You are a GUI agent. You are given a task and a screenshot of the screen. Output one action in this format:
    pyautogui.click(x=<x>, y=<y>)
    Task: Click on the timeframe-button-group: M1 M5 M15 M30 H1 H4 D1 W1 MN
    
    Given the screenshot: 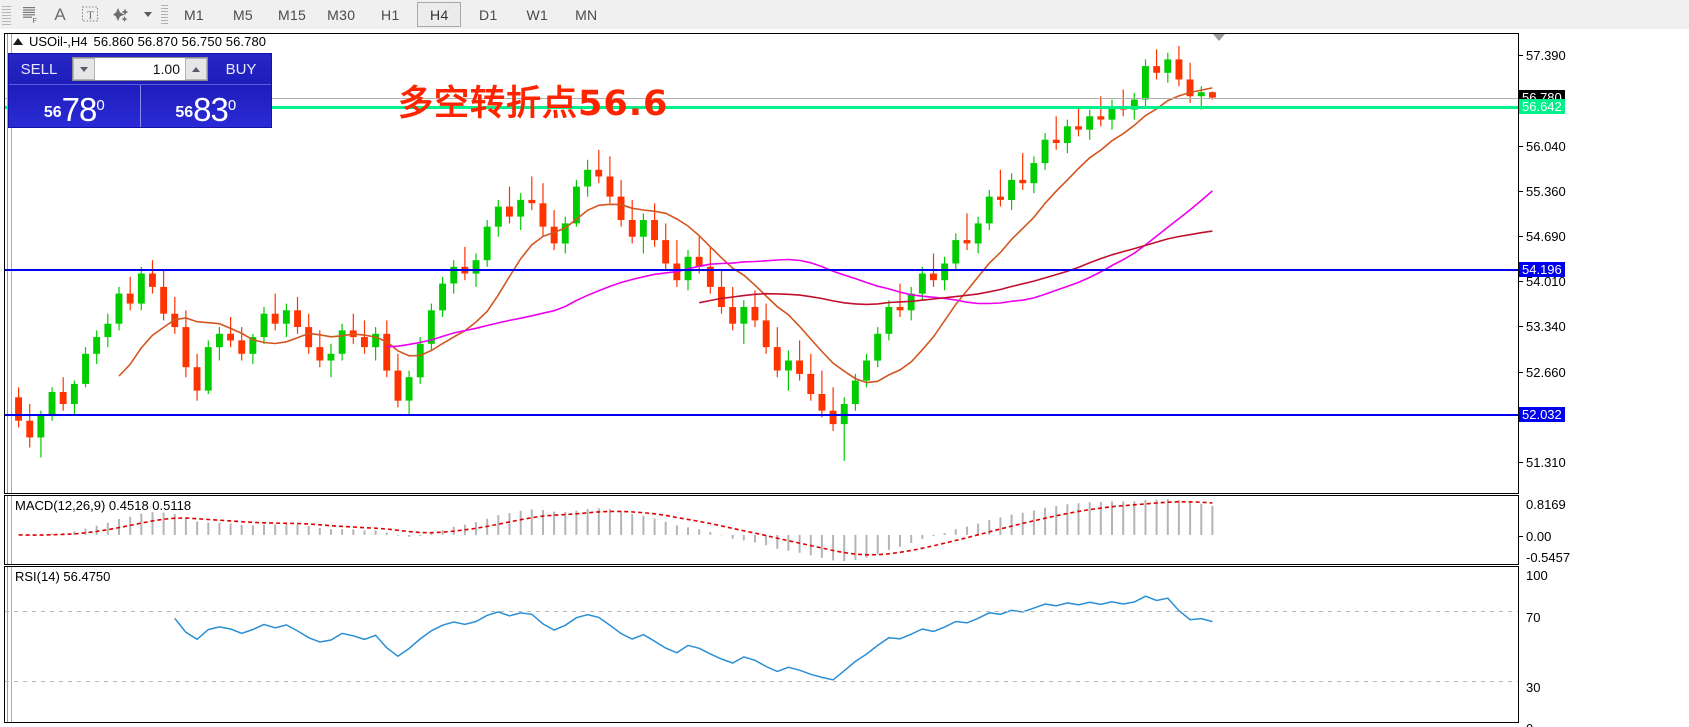 What is the action you would take?
    pyautogui.click(x=392, y=14)
    